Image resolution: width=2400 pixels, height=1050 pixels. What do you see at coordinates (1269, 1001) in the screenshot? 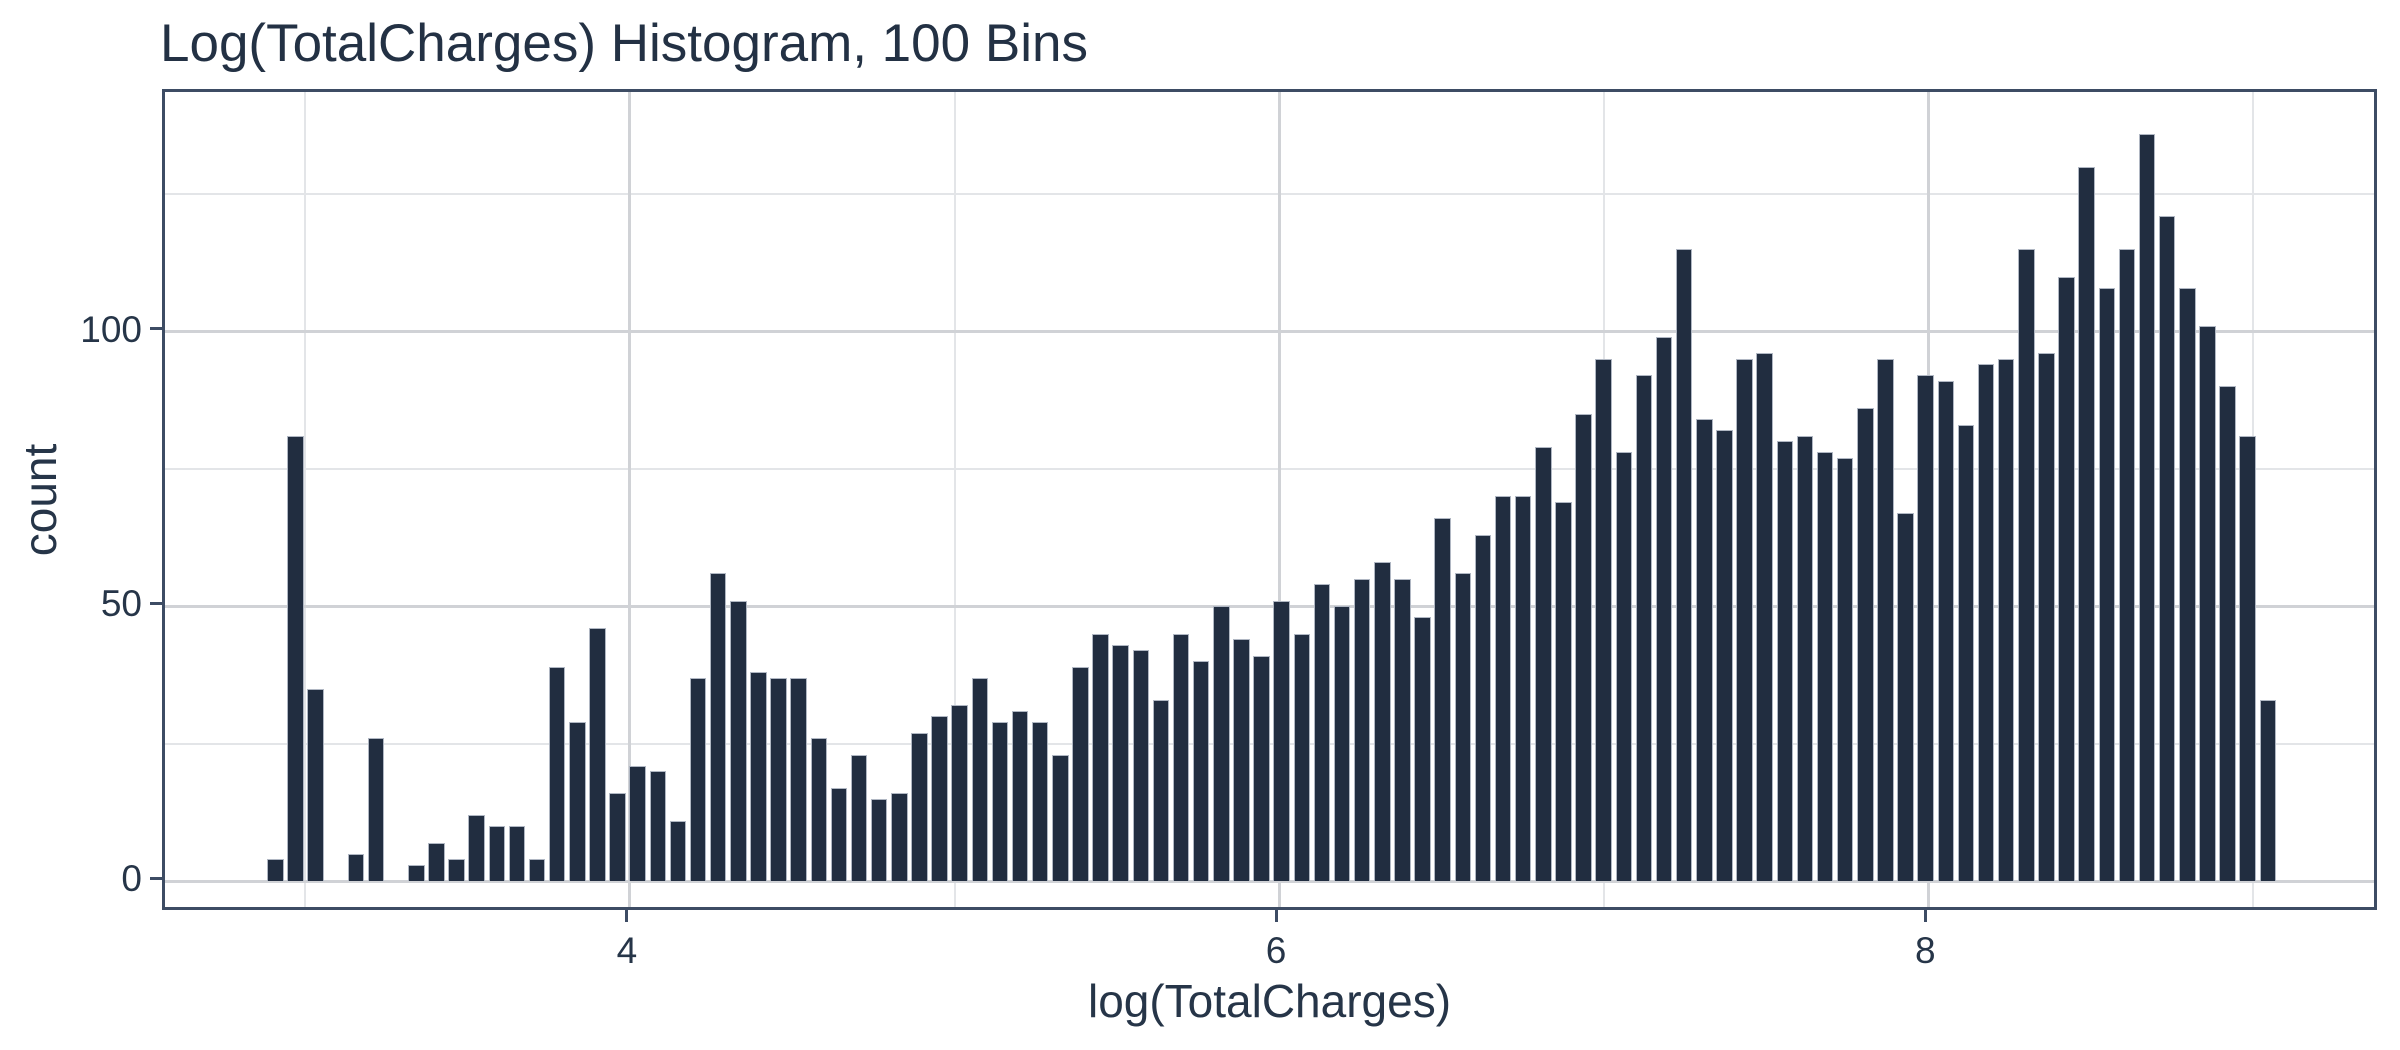
I see `x-axis-title: log(TotalCharges)` at bounding box center [1269, 1001].